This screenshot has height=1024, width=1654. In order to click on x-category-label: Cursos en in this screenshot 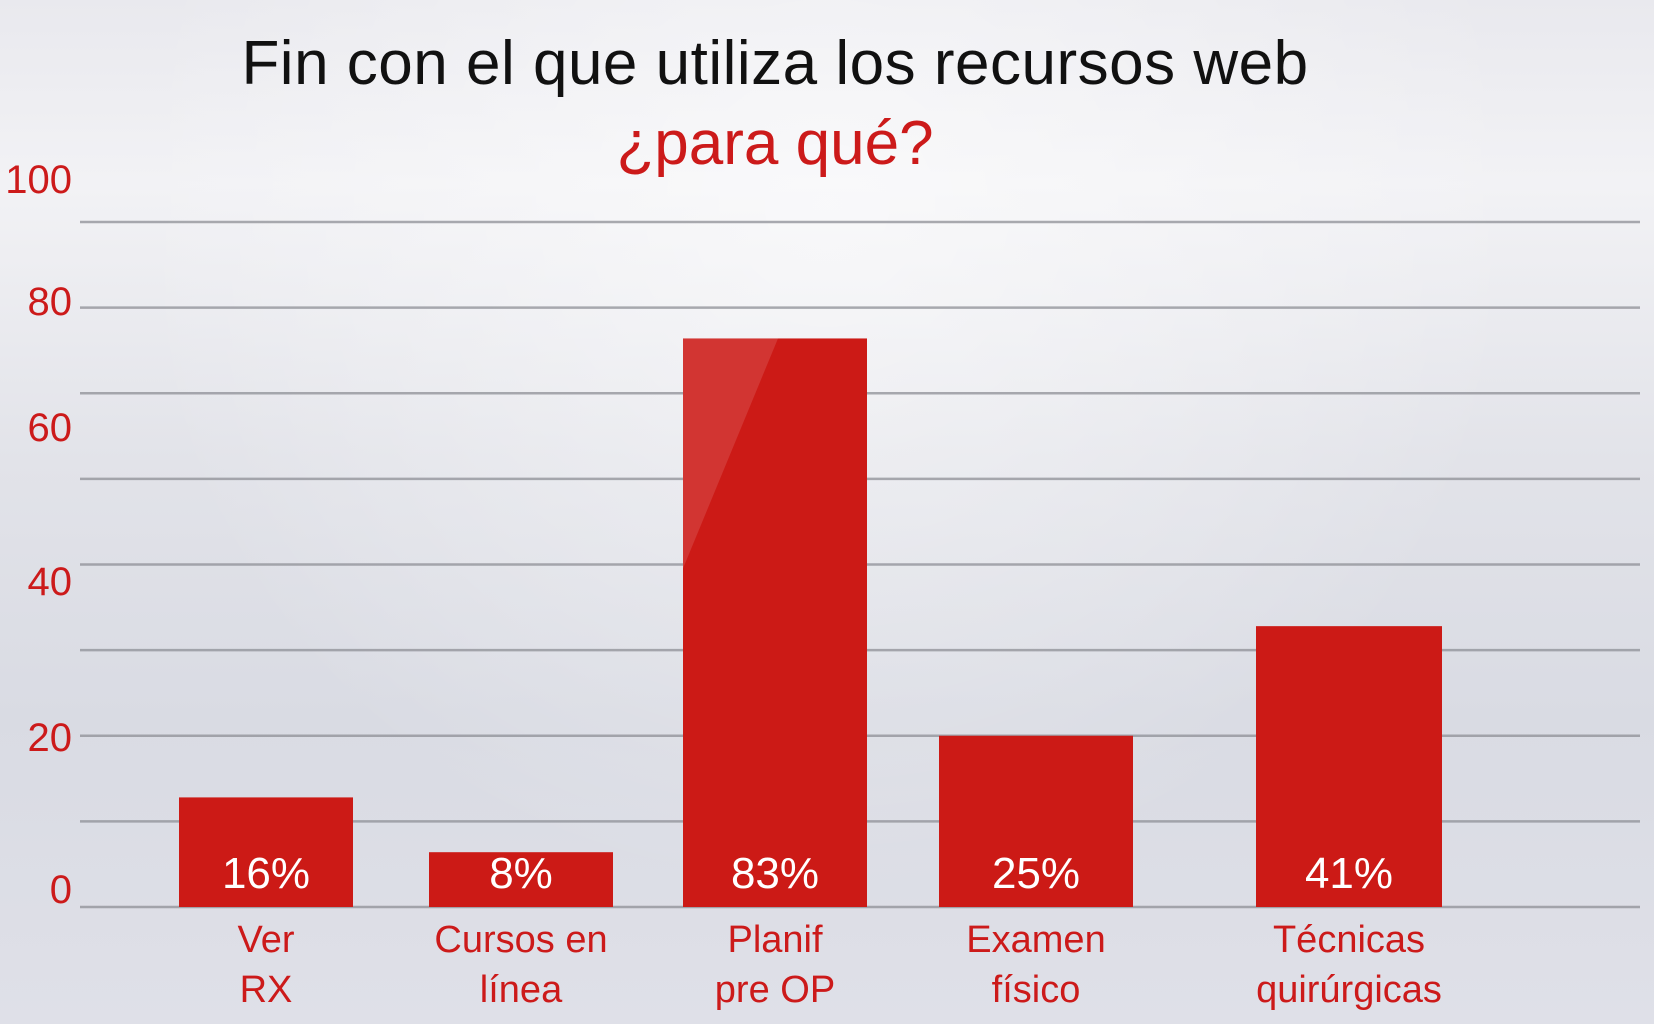, I will do `click(520, 940)`.